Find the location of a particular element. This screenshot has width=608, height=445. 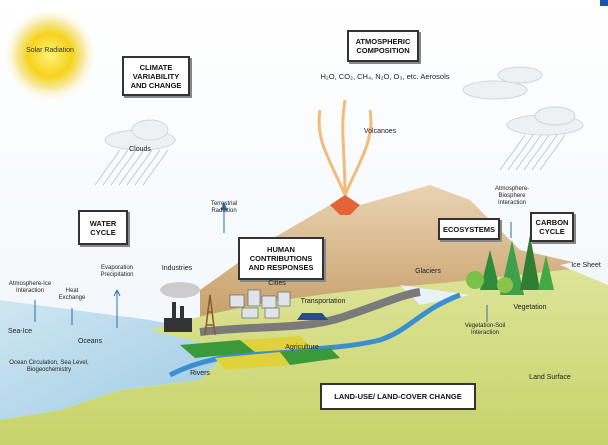

label: Agriculture is located at coordinates (302, 347).